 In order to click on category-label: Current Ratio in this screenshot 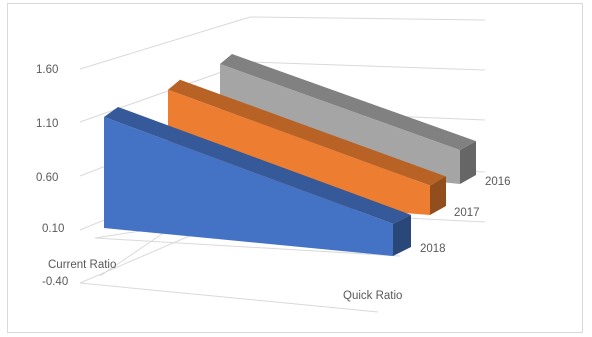, I will do `click(82, 265)`.